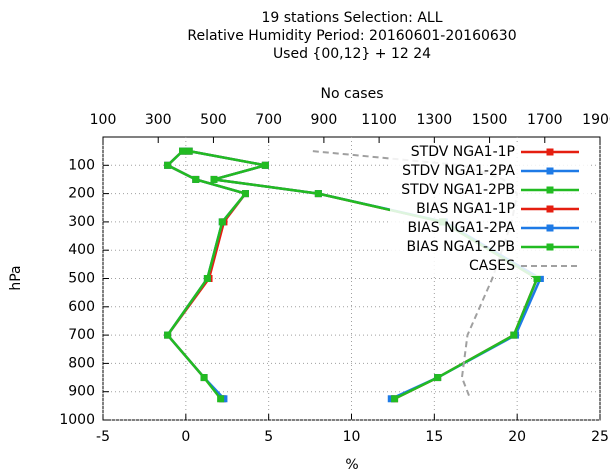 This screenshot has height=472, width=610. I want to click on legend-label: BIAS NGA1-2PB, so click(461, 247).